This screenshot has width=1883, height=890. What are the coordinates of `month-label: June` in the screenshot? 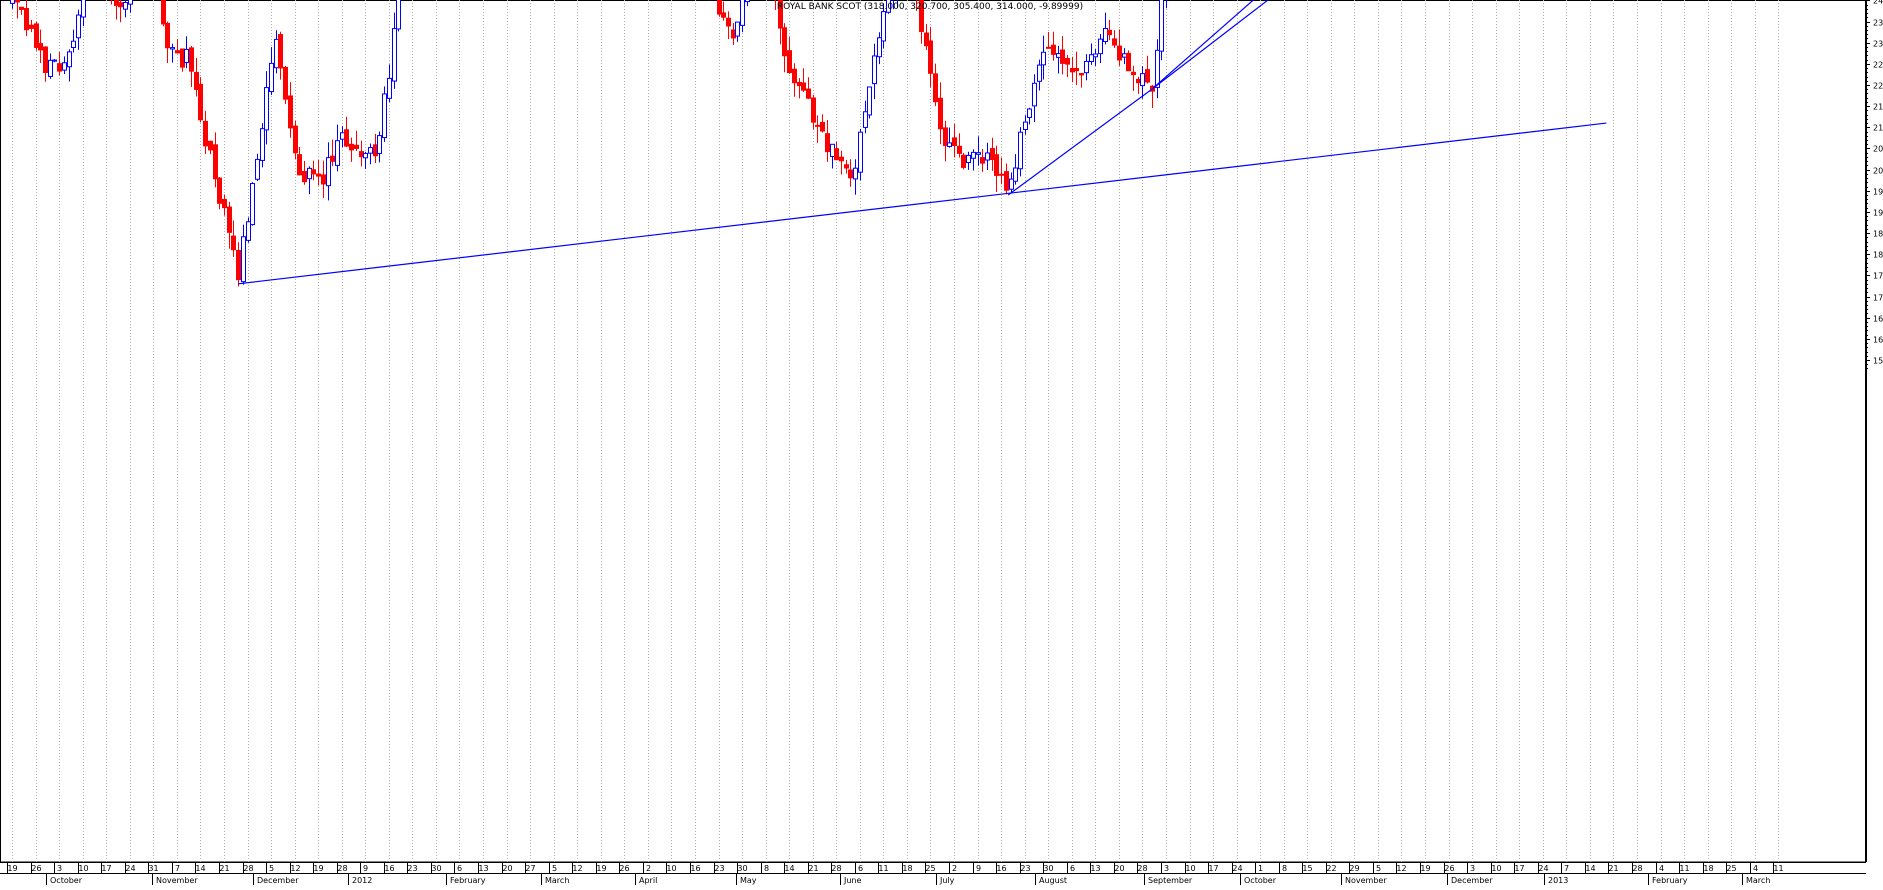 It's located at (852, 880).